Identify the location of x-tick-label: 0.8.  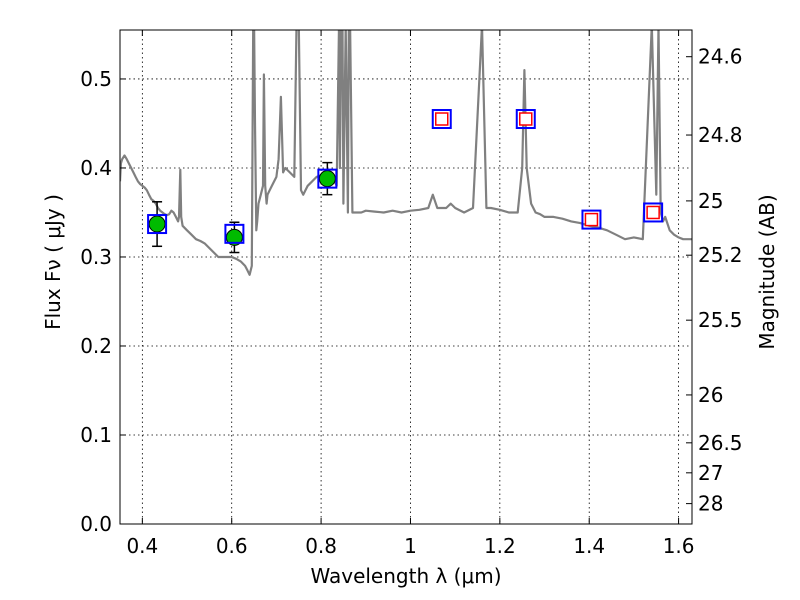
(321, 546).